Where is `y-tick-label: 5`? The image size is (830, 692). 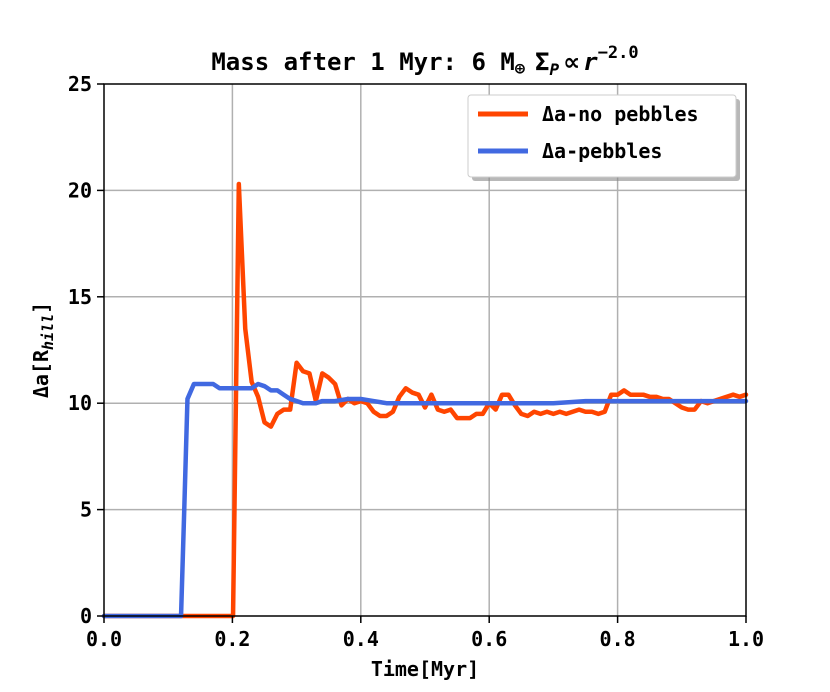
y-tick-label: 5 is located at coordinates (86, 510).